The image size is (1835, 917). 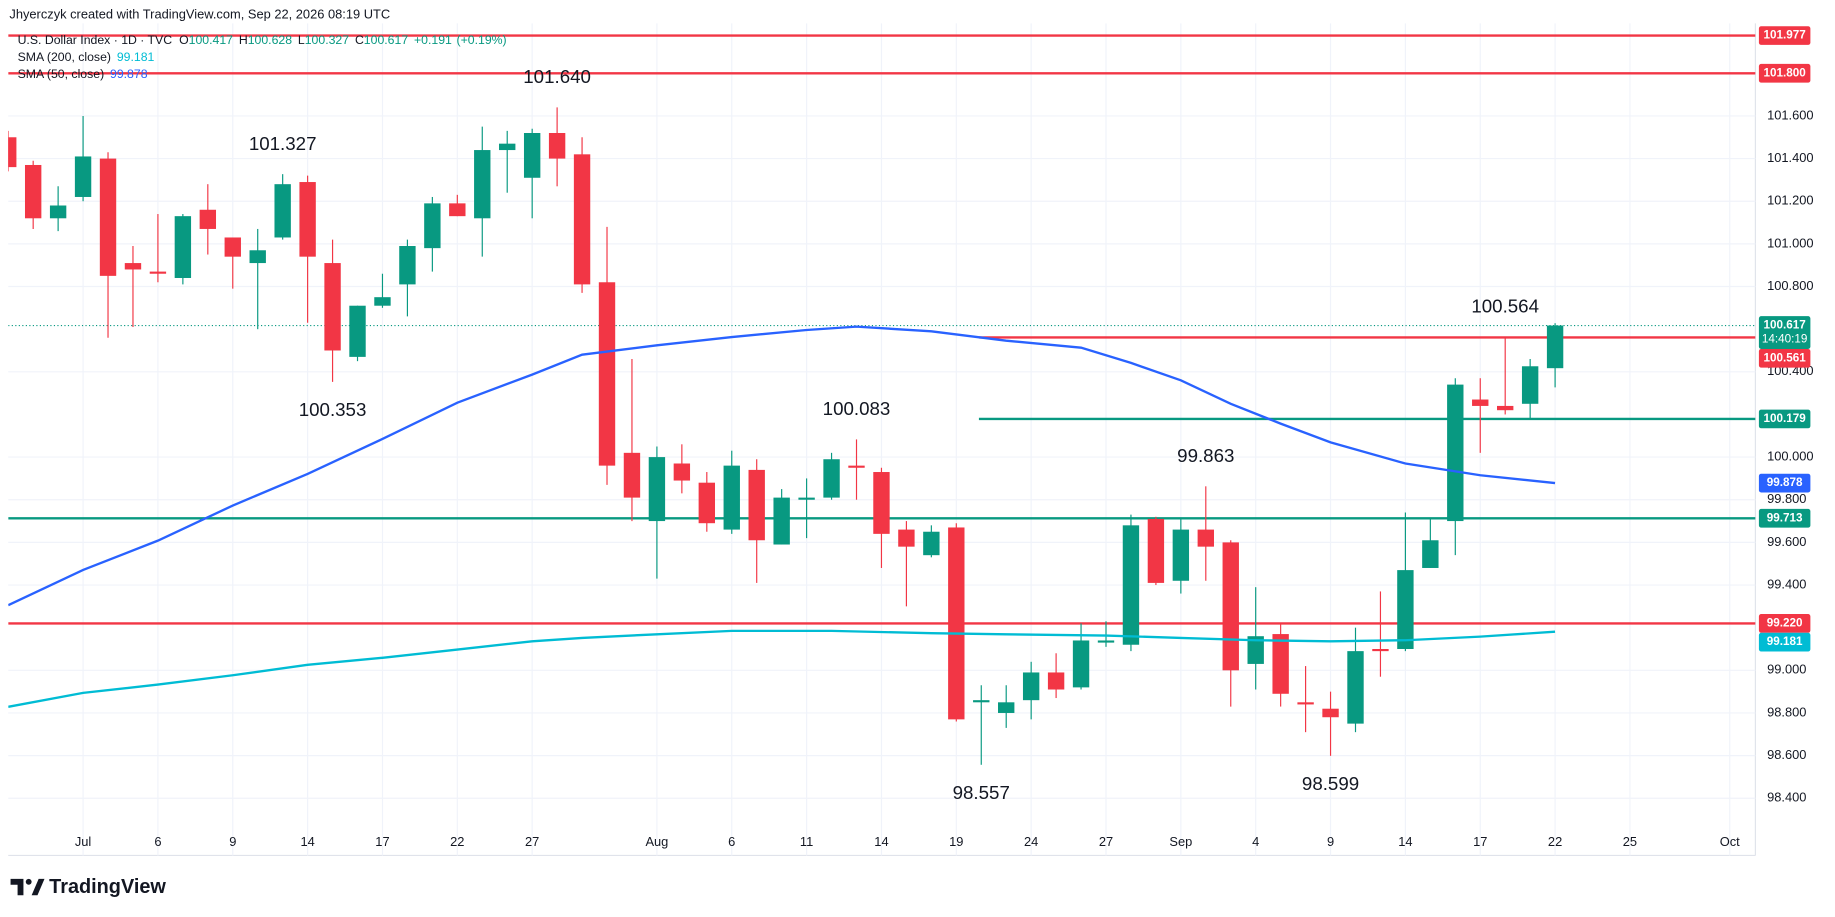 I want to click on price-label: 101.800, so click(x=1785, y=72).